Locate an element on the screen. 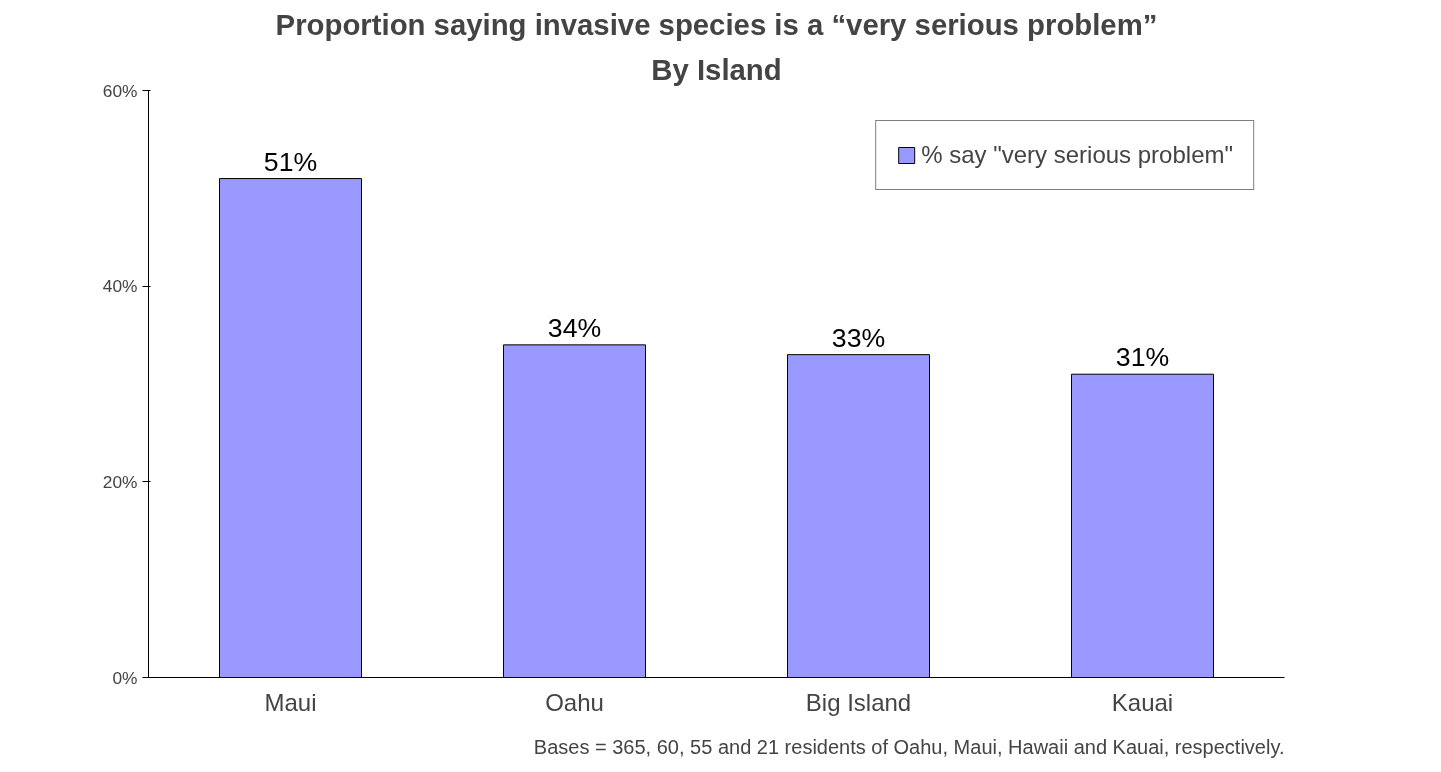  text: Bases = 365, 60, 55 and 21 residents of Oahu, Maui, Hawaii and Kauai, respectively. is located at coordinates (909, 746).